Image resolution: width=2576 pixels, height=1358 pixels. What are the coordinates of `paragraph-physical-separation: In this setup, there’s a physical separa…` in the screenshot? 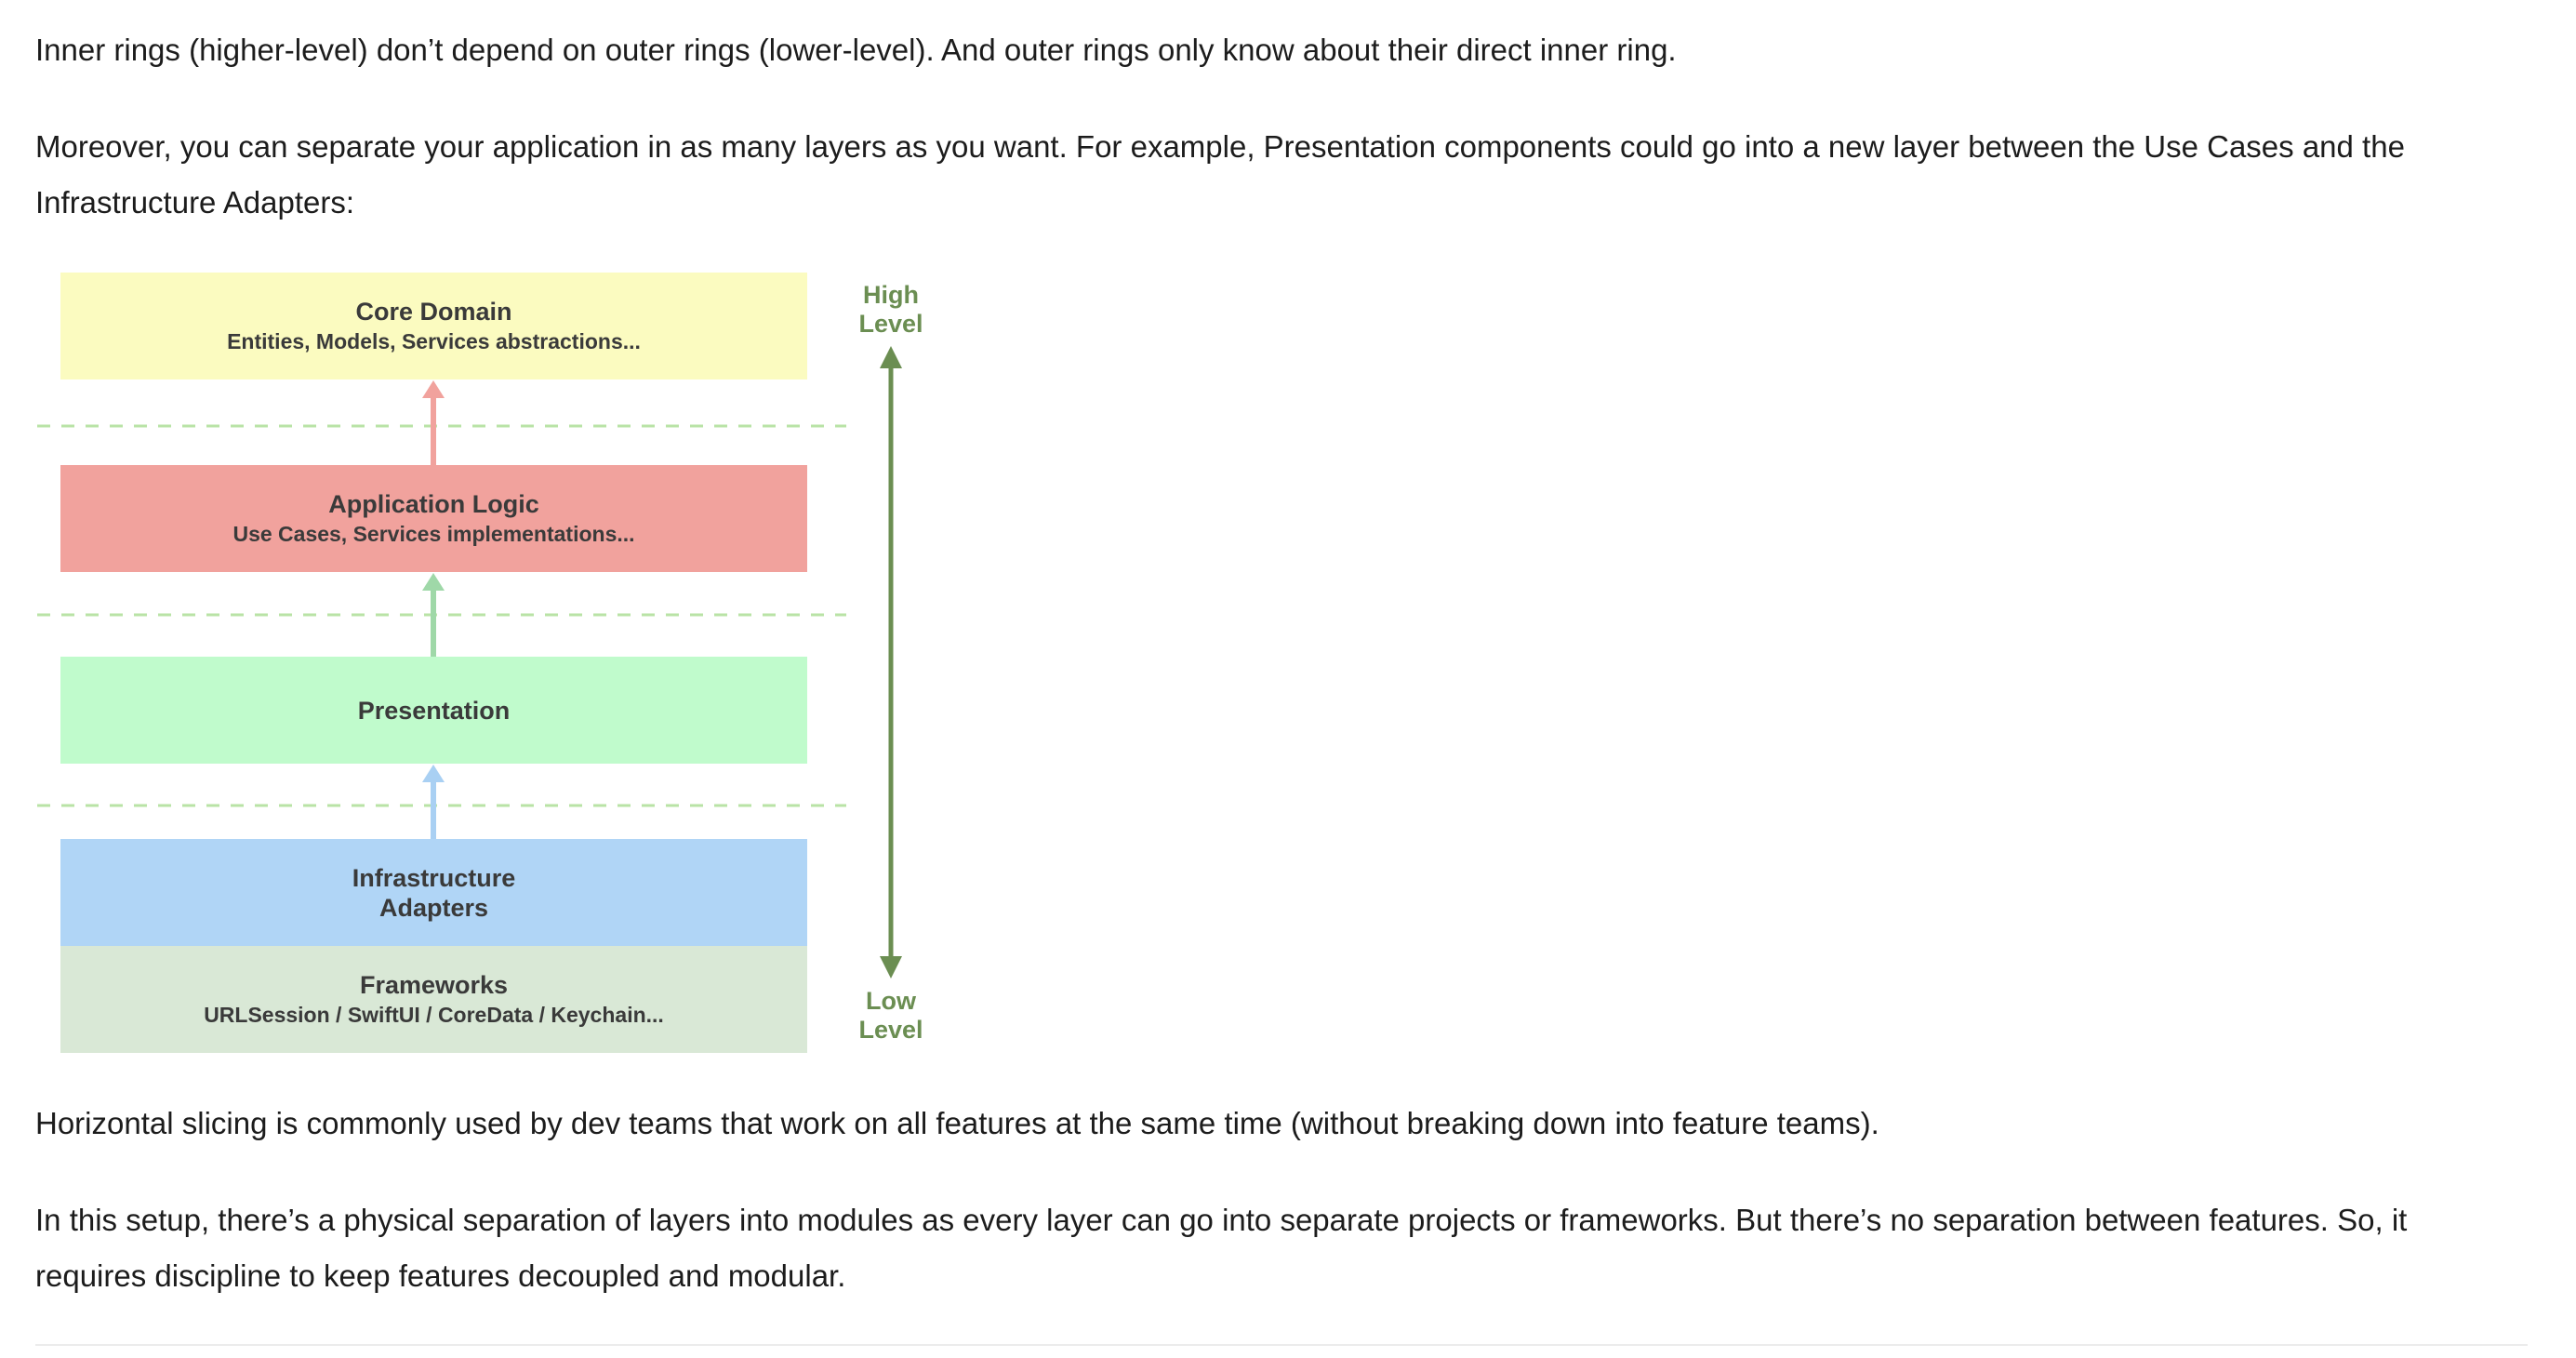 It's located at (1221, 1248).